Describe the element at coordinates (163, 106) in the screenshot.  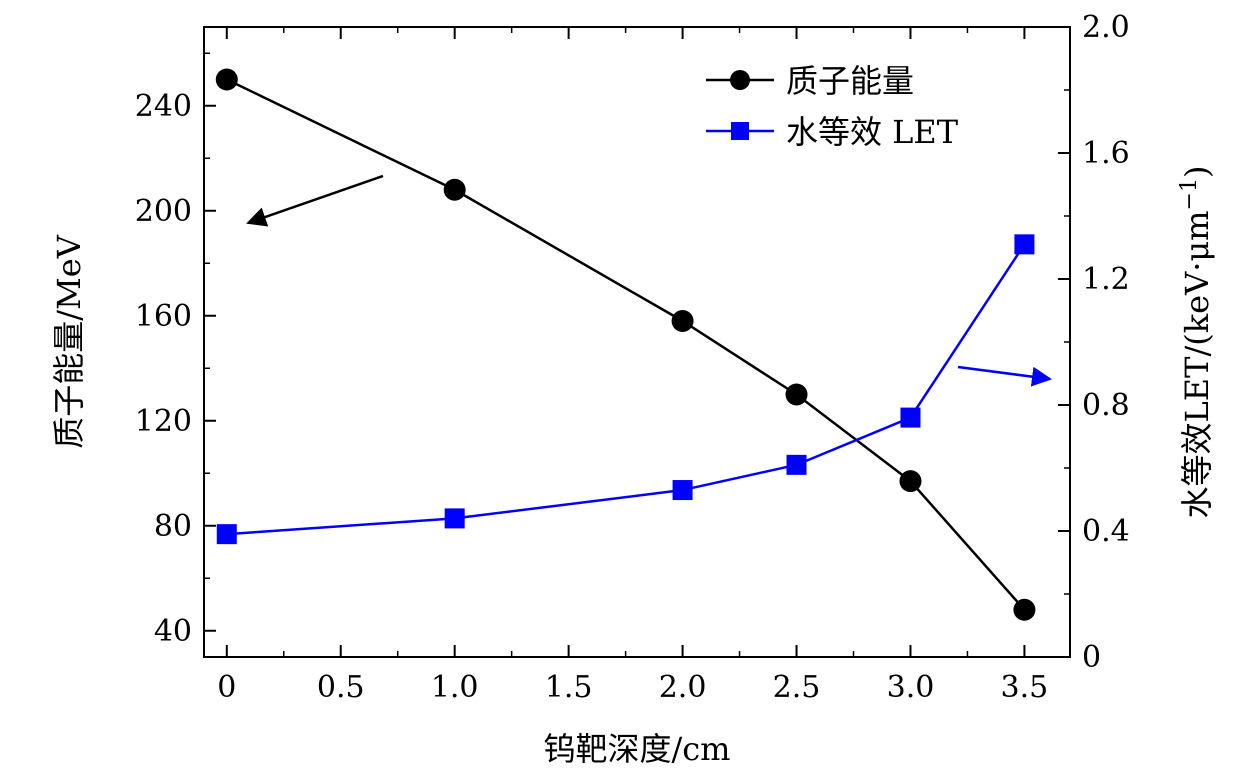
I see `left-y-tick-label: 240` at that location.